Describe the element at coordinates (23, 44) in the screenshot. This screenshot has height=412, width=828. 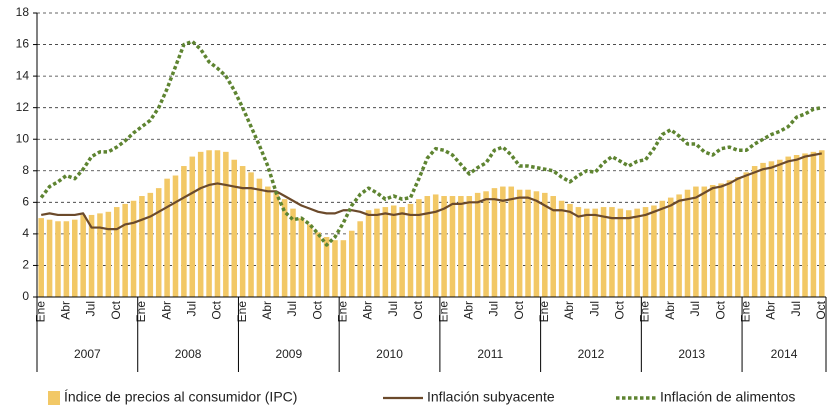
I see `y-tick-label: 16` at that location.